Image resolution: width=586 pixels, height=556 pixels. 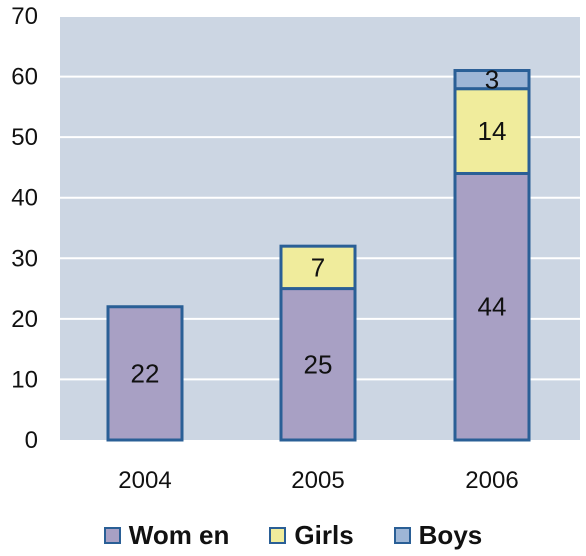 I want to click on data-label-2006-2: 3, so click(x=492, y=80).